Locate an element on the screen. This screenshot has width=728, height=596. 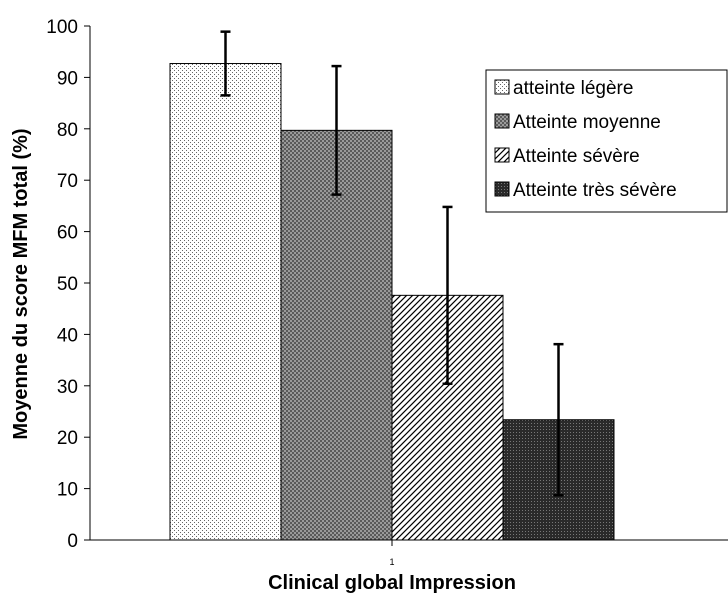
y-tick-label: 90 is located at coordinates (67, 78).